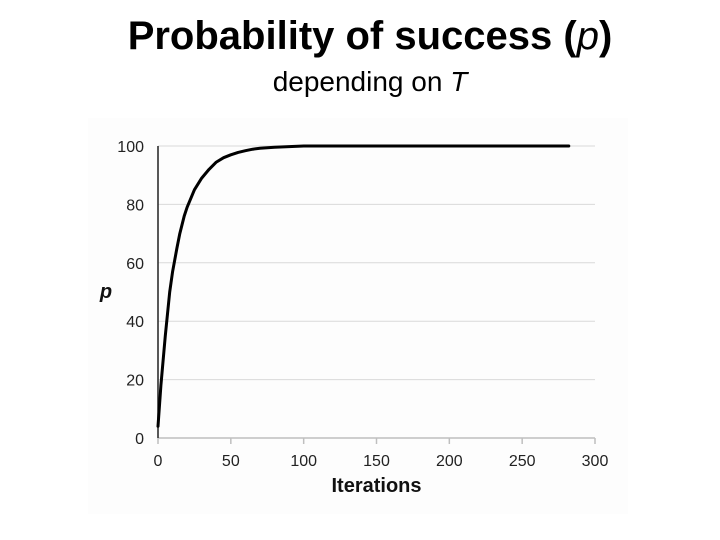 The image size is (720, 540). I want to click on x-tick-label: 300, so click(595, 461).